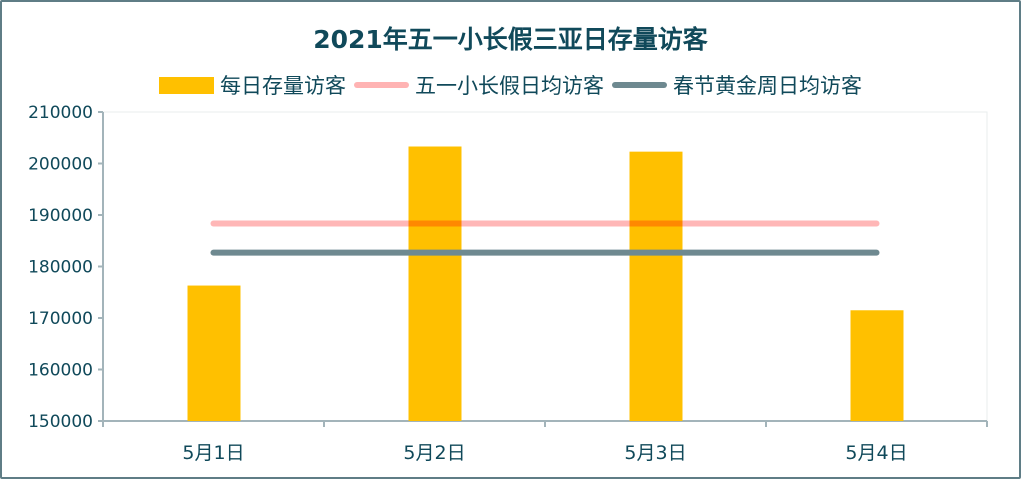  Describe the element at coordinates (60, 165) in the screenshot. I see `y-tick-label: 200000` at that location.